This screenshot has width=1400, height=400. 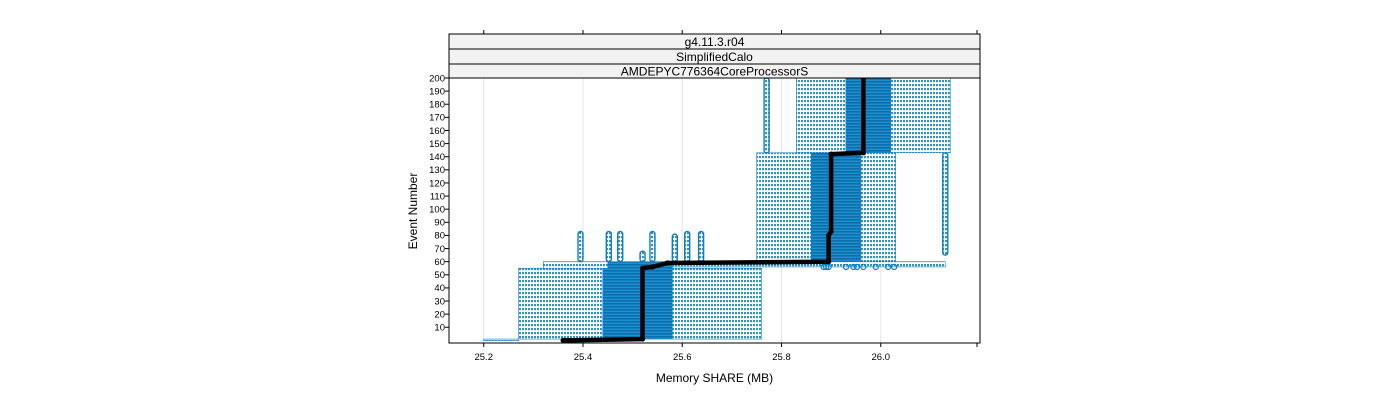 I want to click on strip-label-1: g4.11.3.r04, so click(x=715, y=42).